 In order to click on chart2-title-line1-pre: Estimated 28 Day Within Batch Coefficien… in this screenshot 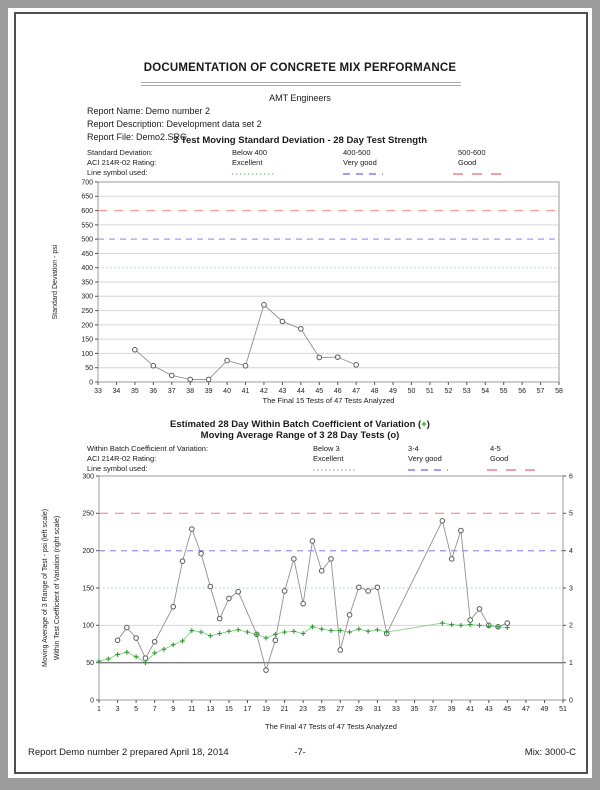, I will do `click(296, 424)`.